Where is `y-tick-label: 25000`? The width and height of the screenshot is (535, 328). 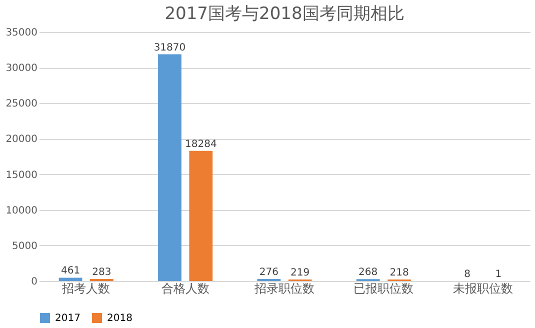 y-tick-label: 25000 is located at coordinates (22, 104).